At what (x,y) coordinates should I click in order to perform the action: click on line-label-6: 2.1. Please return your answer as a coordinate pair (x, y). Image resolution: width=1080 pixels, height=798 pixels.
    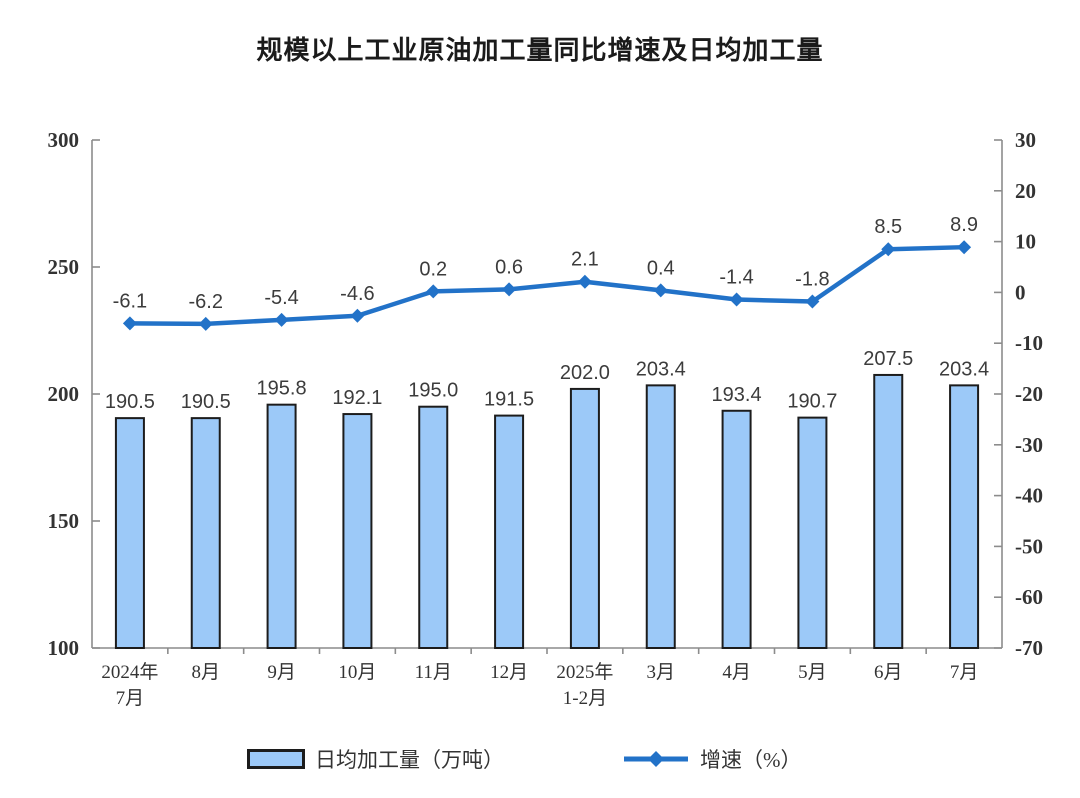
    Looking at the image, I should click on (585, 260).